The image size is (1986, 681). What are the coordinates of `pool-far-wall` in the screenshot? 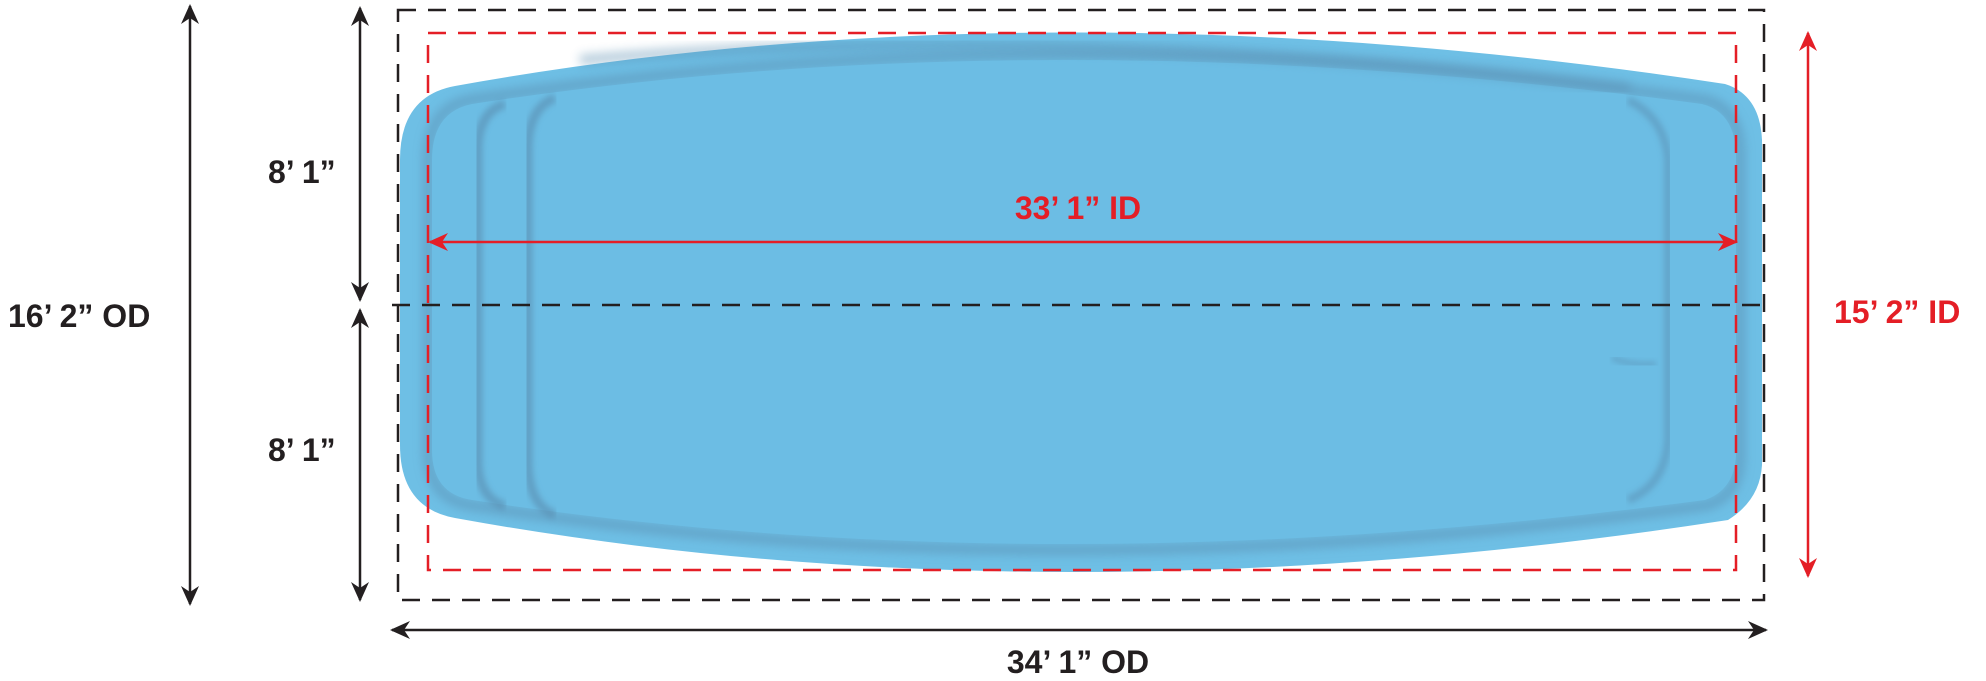 It's located at (1649, 300).